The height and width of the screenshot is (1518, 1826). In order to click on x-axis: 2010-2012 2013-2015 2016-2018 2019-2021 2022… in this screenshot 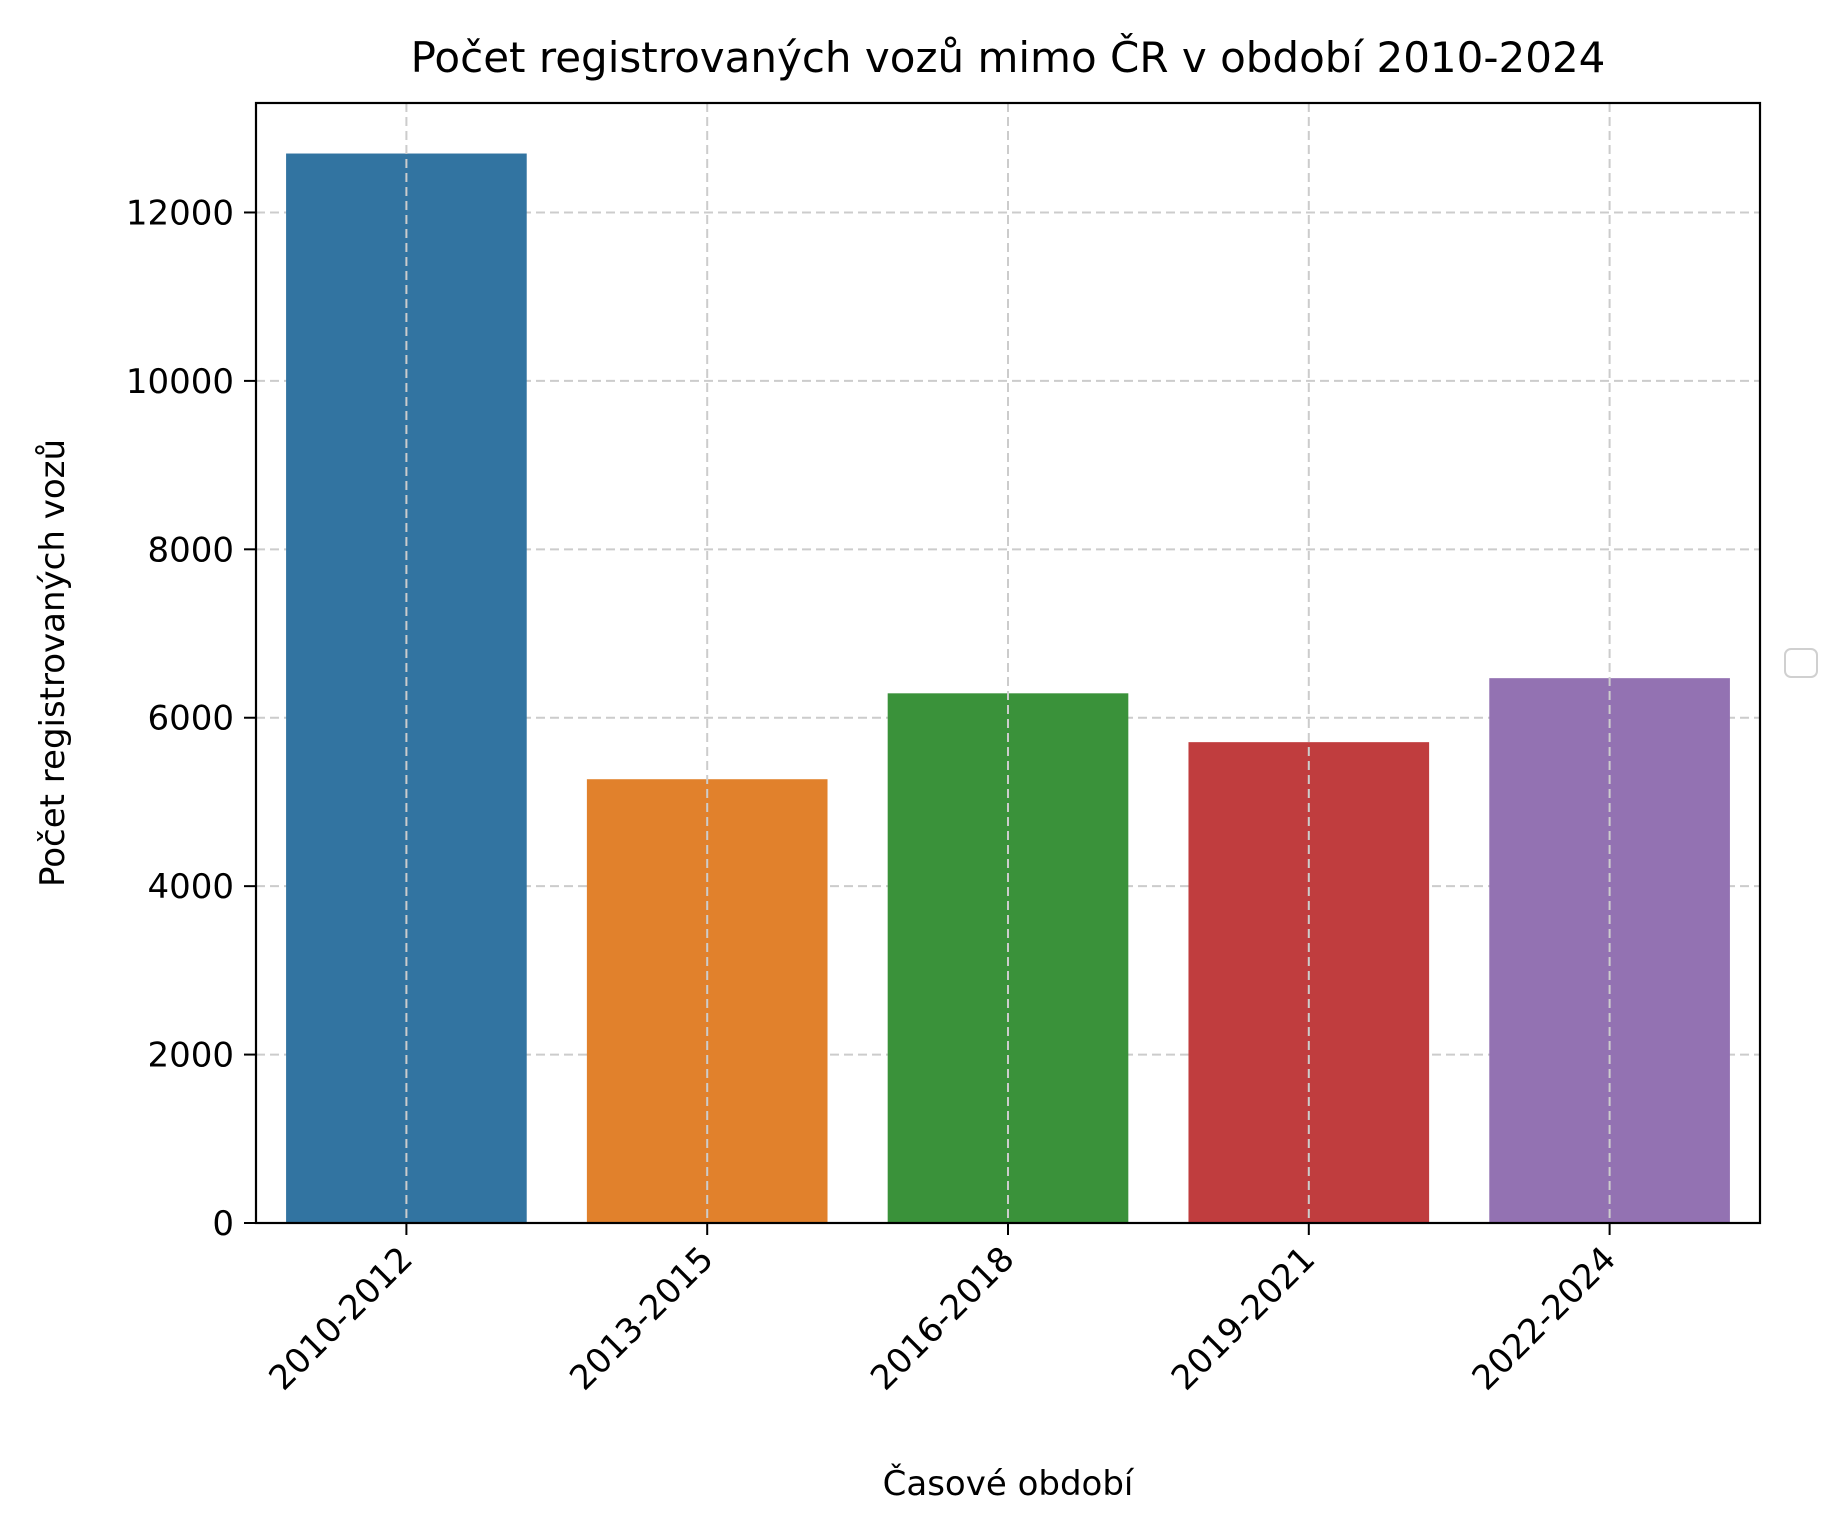, I will do `click(942, 1310)`.